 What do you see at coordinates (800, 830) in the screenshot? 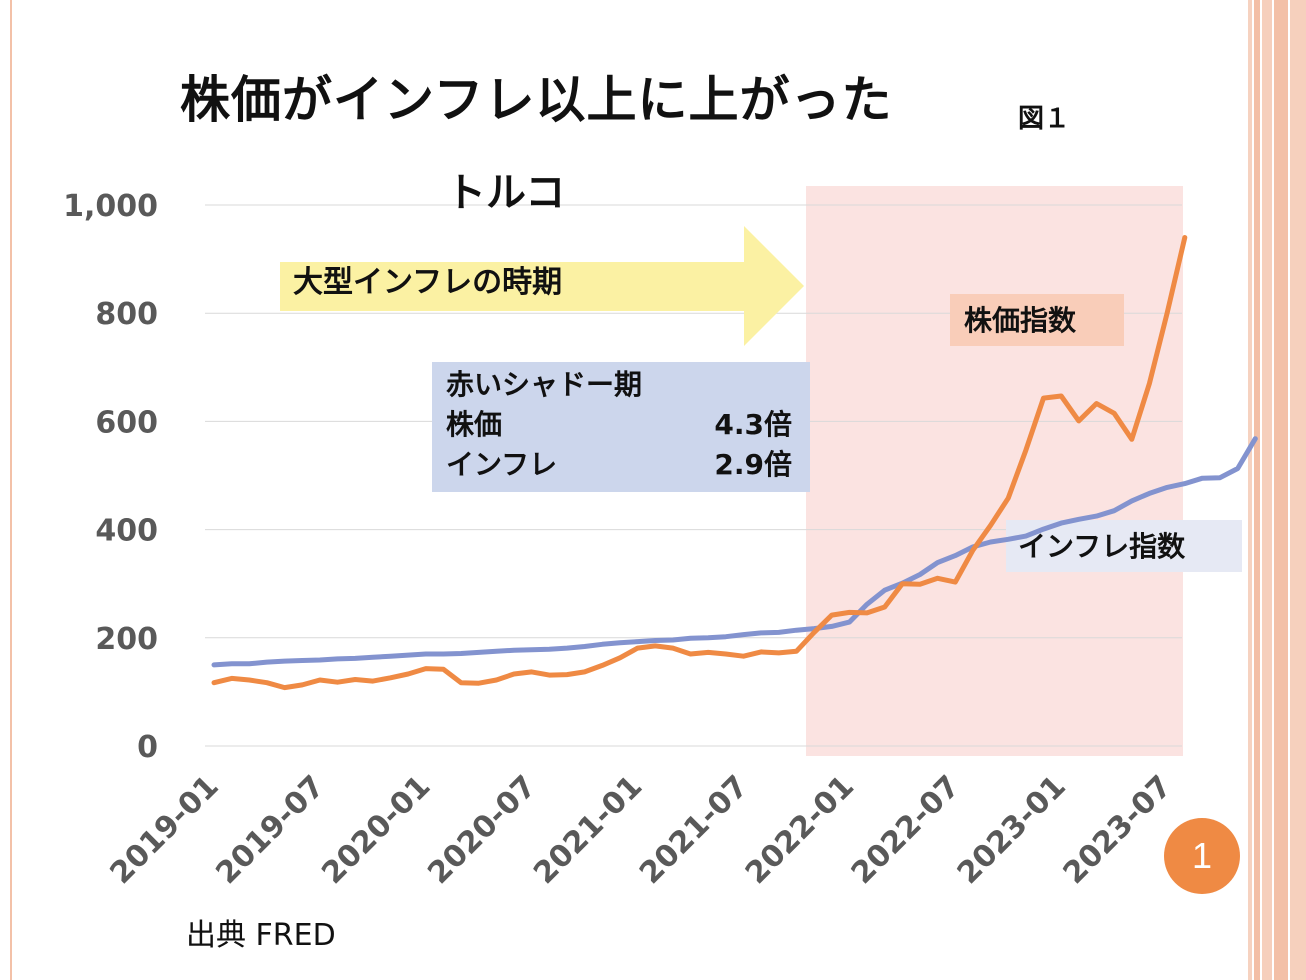
I see `x-tick-label: 2022-01` at bounding box center [800, 830].